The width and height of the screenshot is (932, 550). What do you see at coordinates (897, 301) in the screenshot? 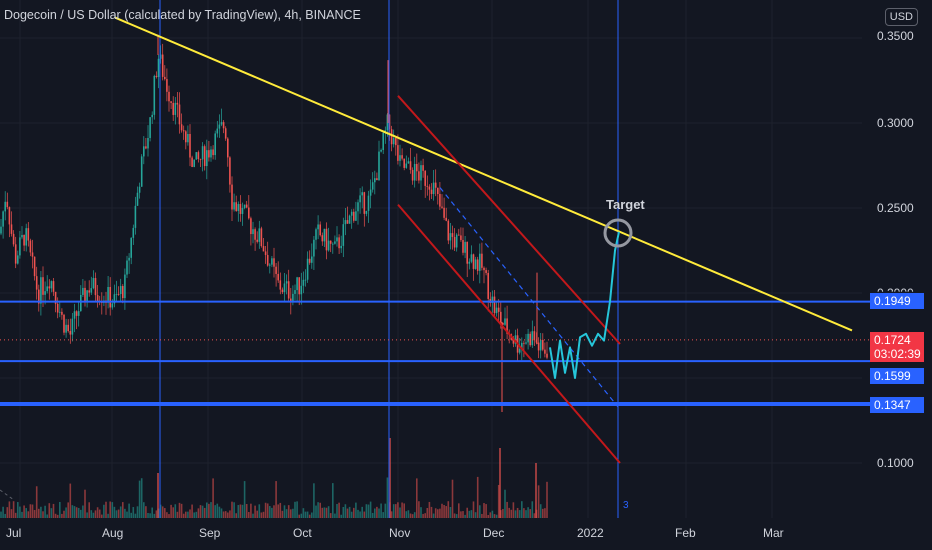
I see `level-badge-0-1949: 0.1949` at bounding box center [897, 301].